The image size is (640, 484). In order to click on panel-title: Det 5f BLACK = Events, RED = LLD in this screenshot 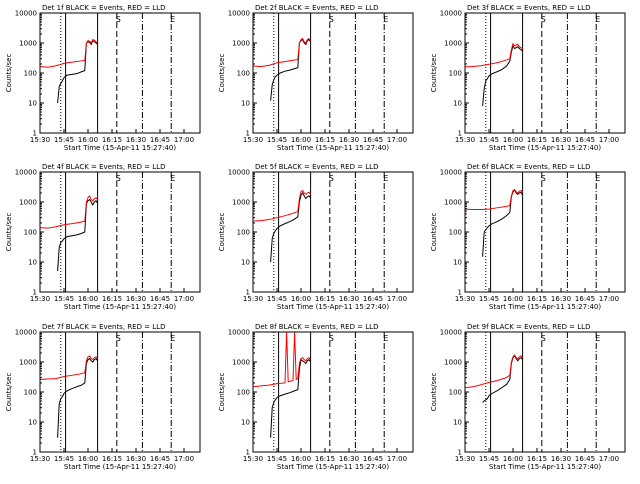, I will do `click(316, 167)`.